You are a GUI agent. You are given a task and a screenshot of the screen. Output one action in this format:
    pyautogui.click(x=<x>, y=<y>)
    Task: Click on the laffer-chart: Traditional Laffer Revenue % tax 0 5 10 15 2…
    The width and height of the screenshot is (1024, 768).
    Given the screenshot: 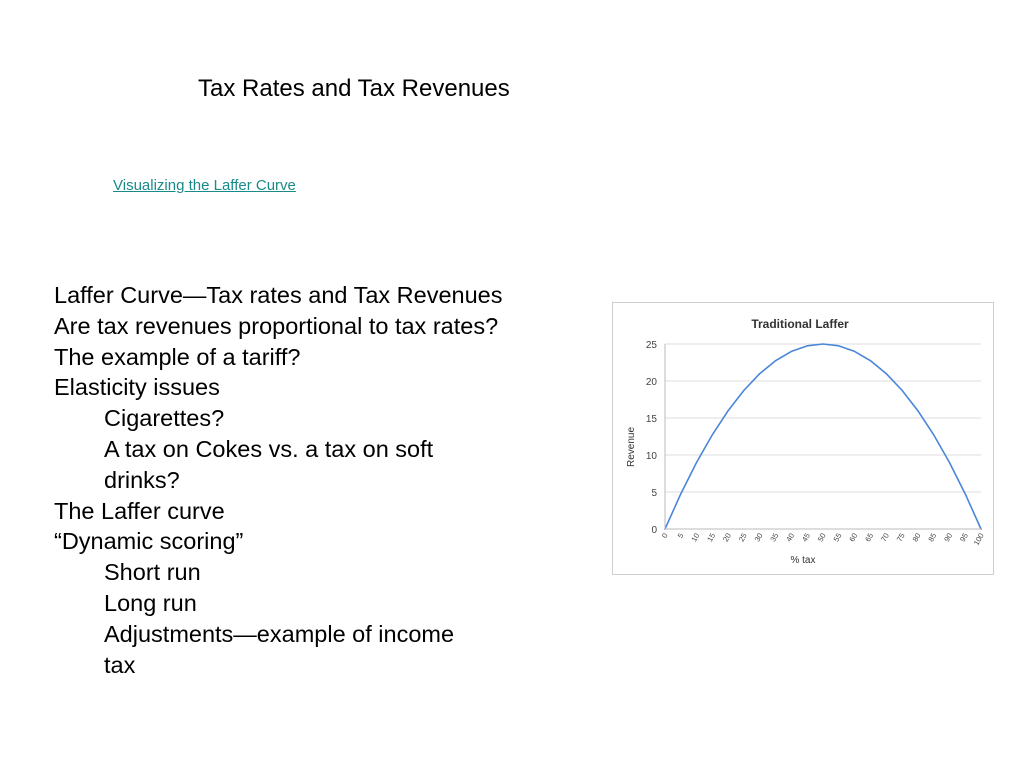 What is the action you would take?
    pyautogui.click(x=803, y=438)
    